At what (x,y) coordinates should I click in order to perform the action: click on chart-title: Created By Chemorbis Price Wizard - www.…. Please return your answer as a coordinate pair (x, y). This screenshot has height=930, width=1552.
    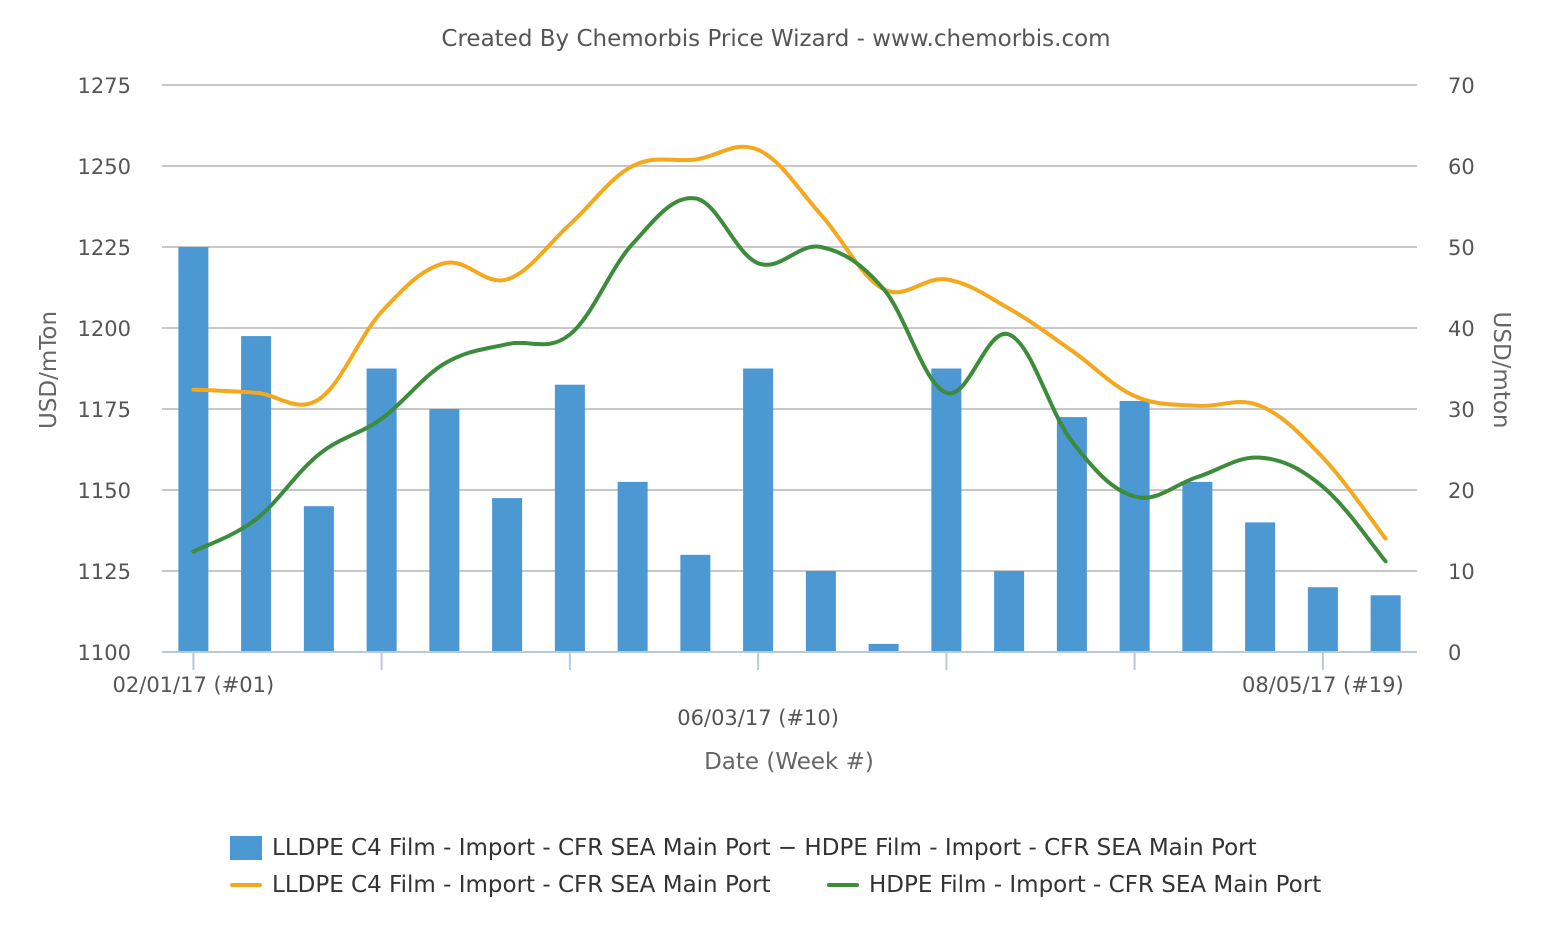
    Looking at the image, I should click on (776, 39).